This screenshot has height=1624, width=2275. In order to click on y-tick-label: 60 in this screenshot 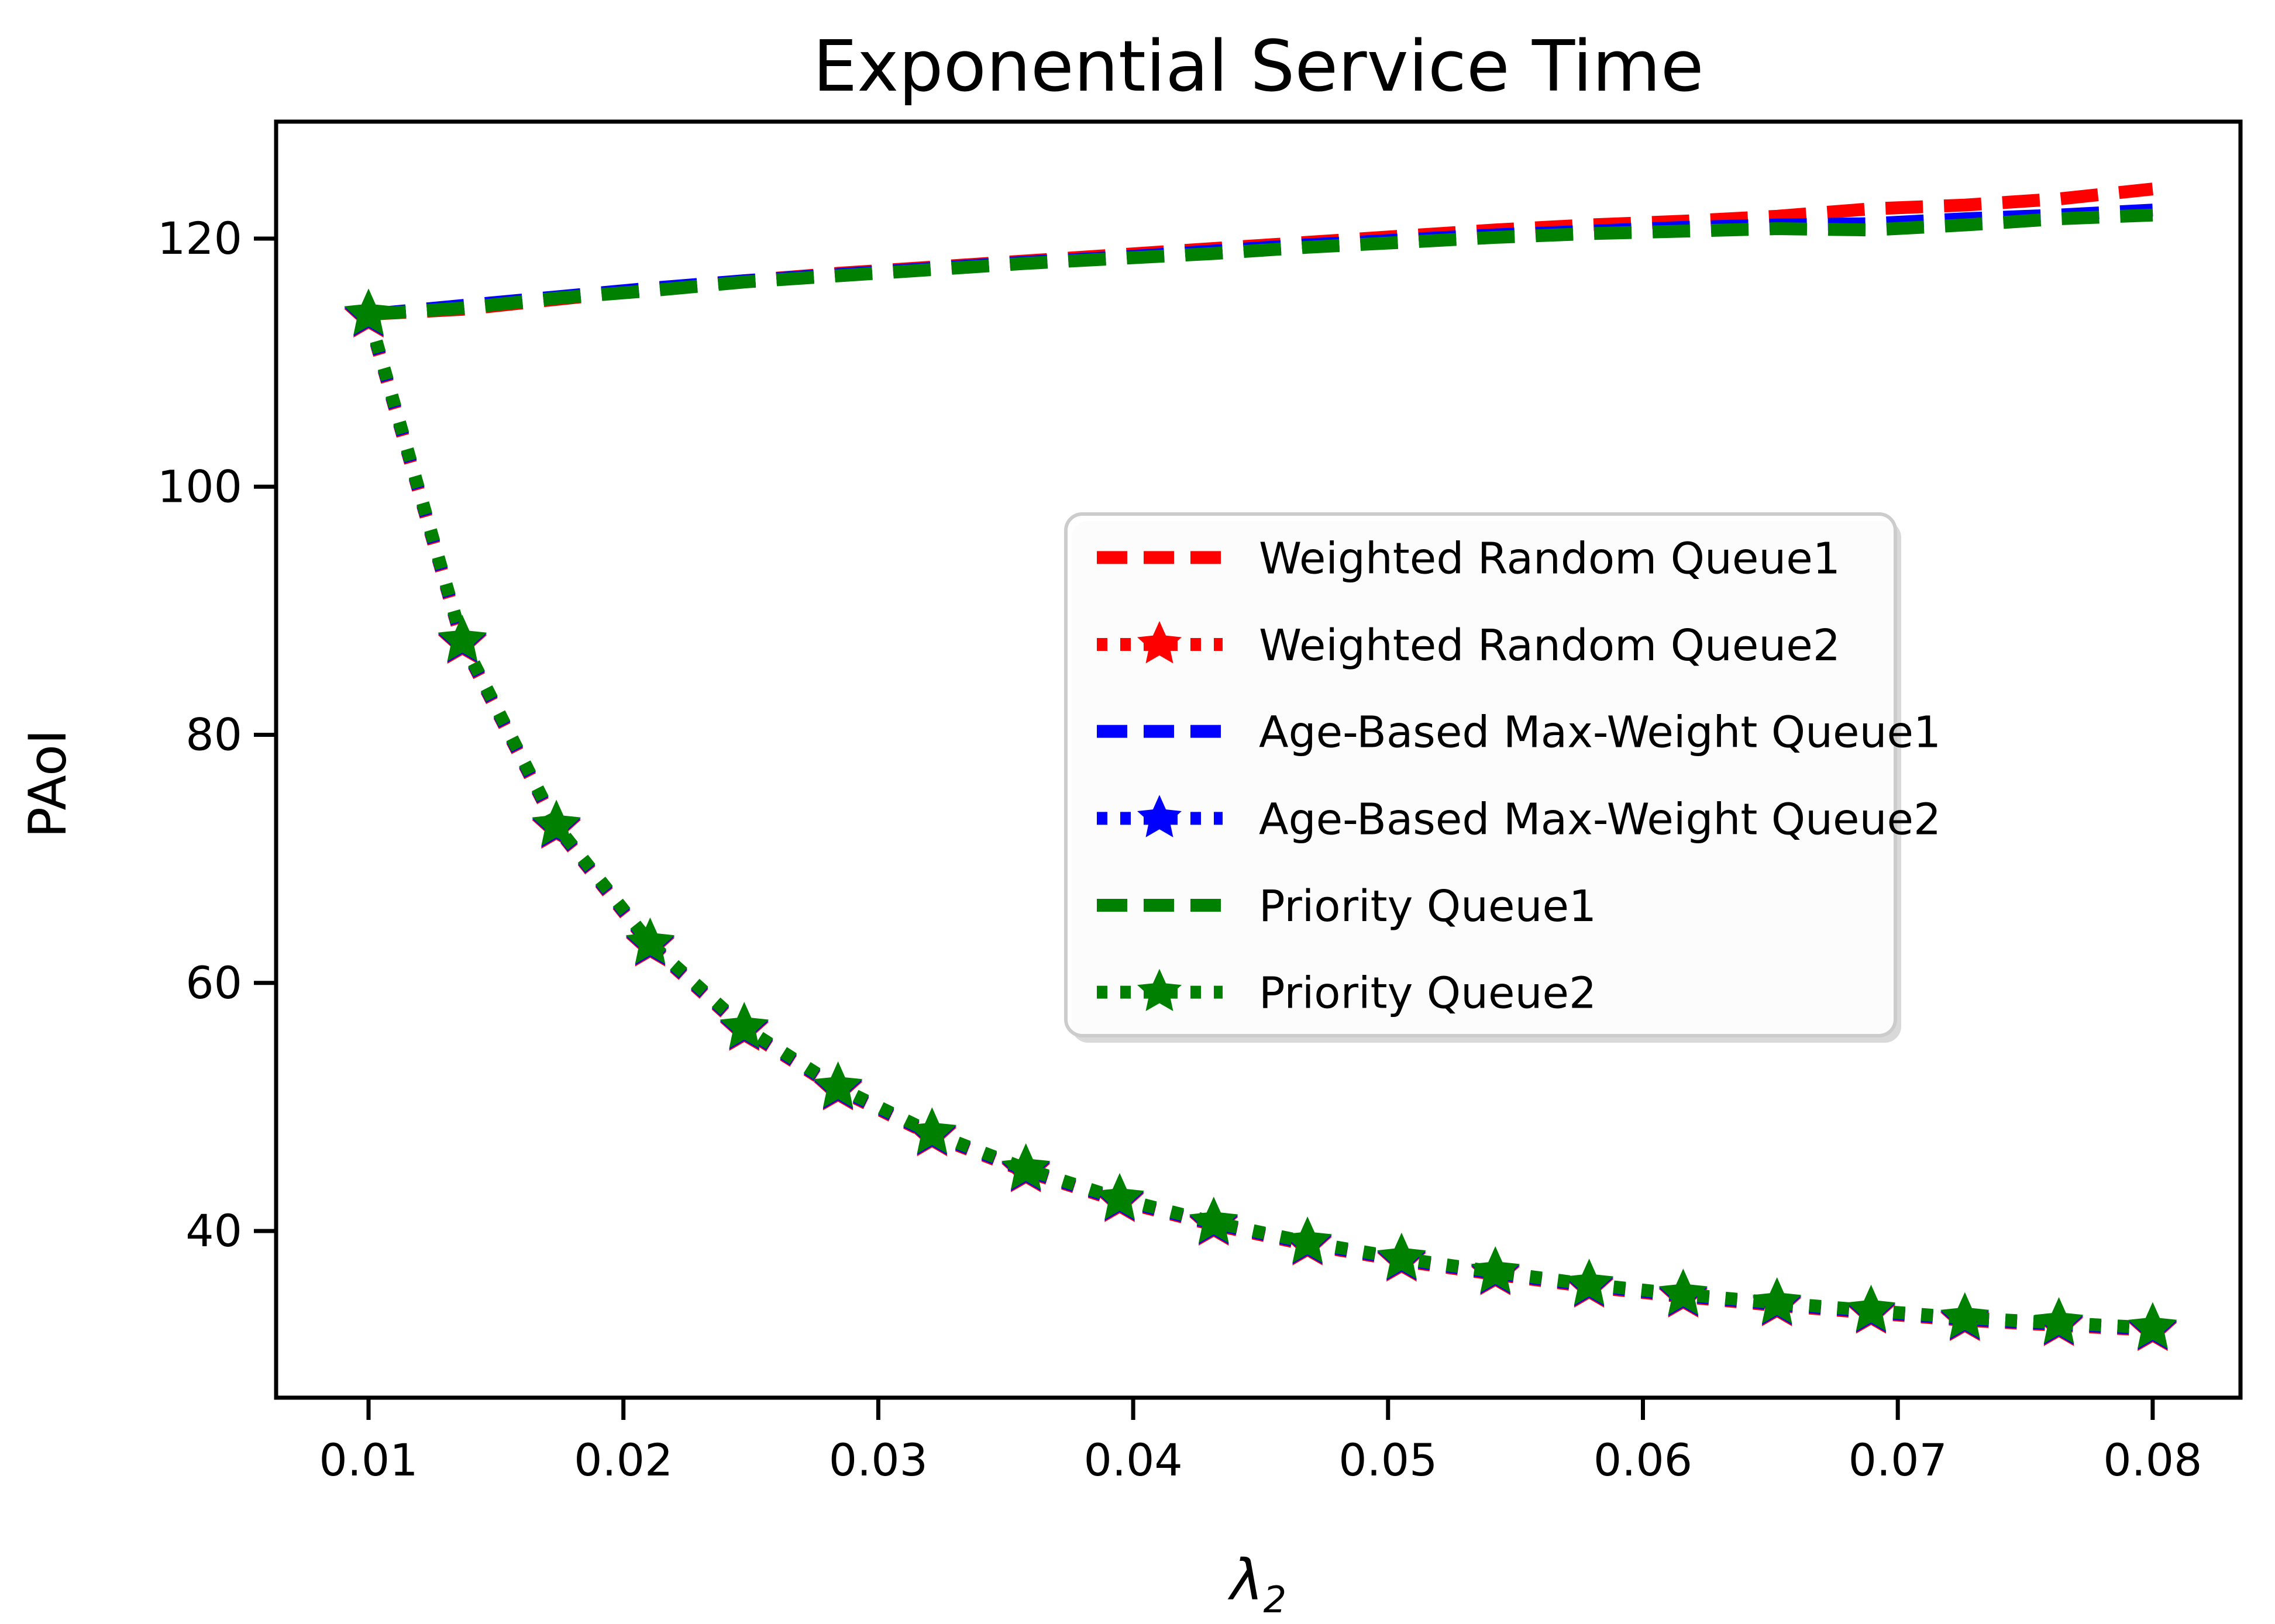, I will do `click(213, 983)`.